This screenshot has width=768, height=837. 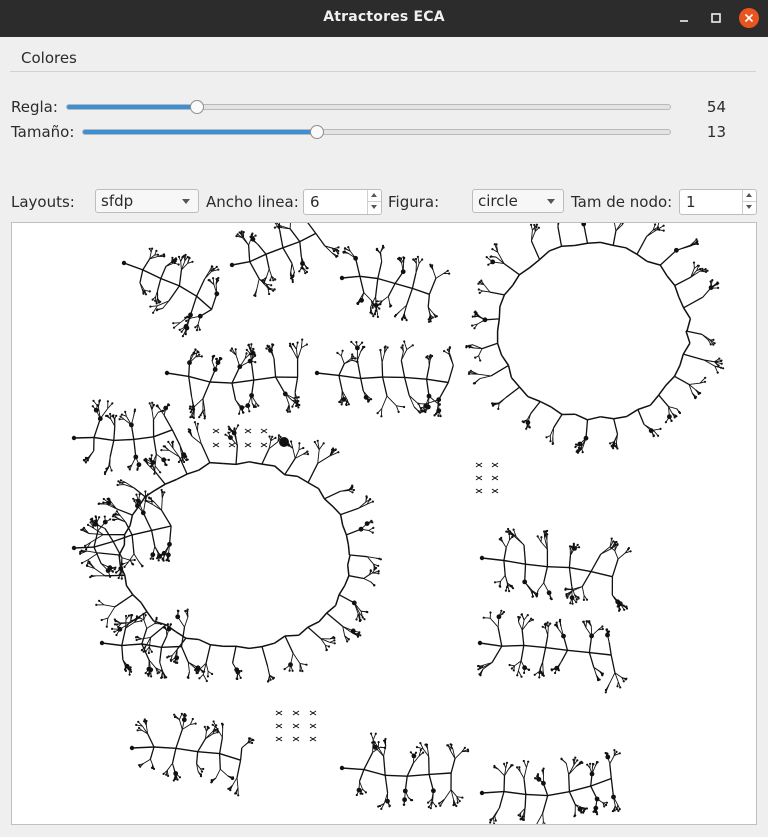 I want to click on layouts-combo-value: sfdp, so click(x=117, y=201).